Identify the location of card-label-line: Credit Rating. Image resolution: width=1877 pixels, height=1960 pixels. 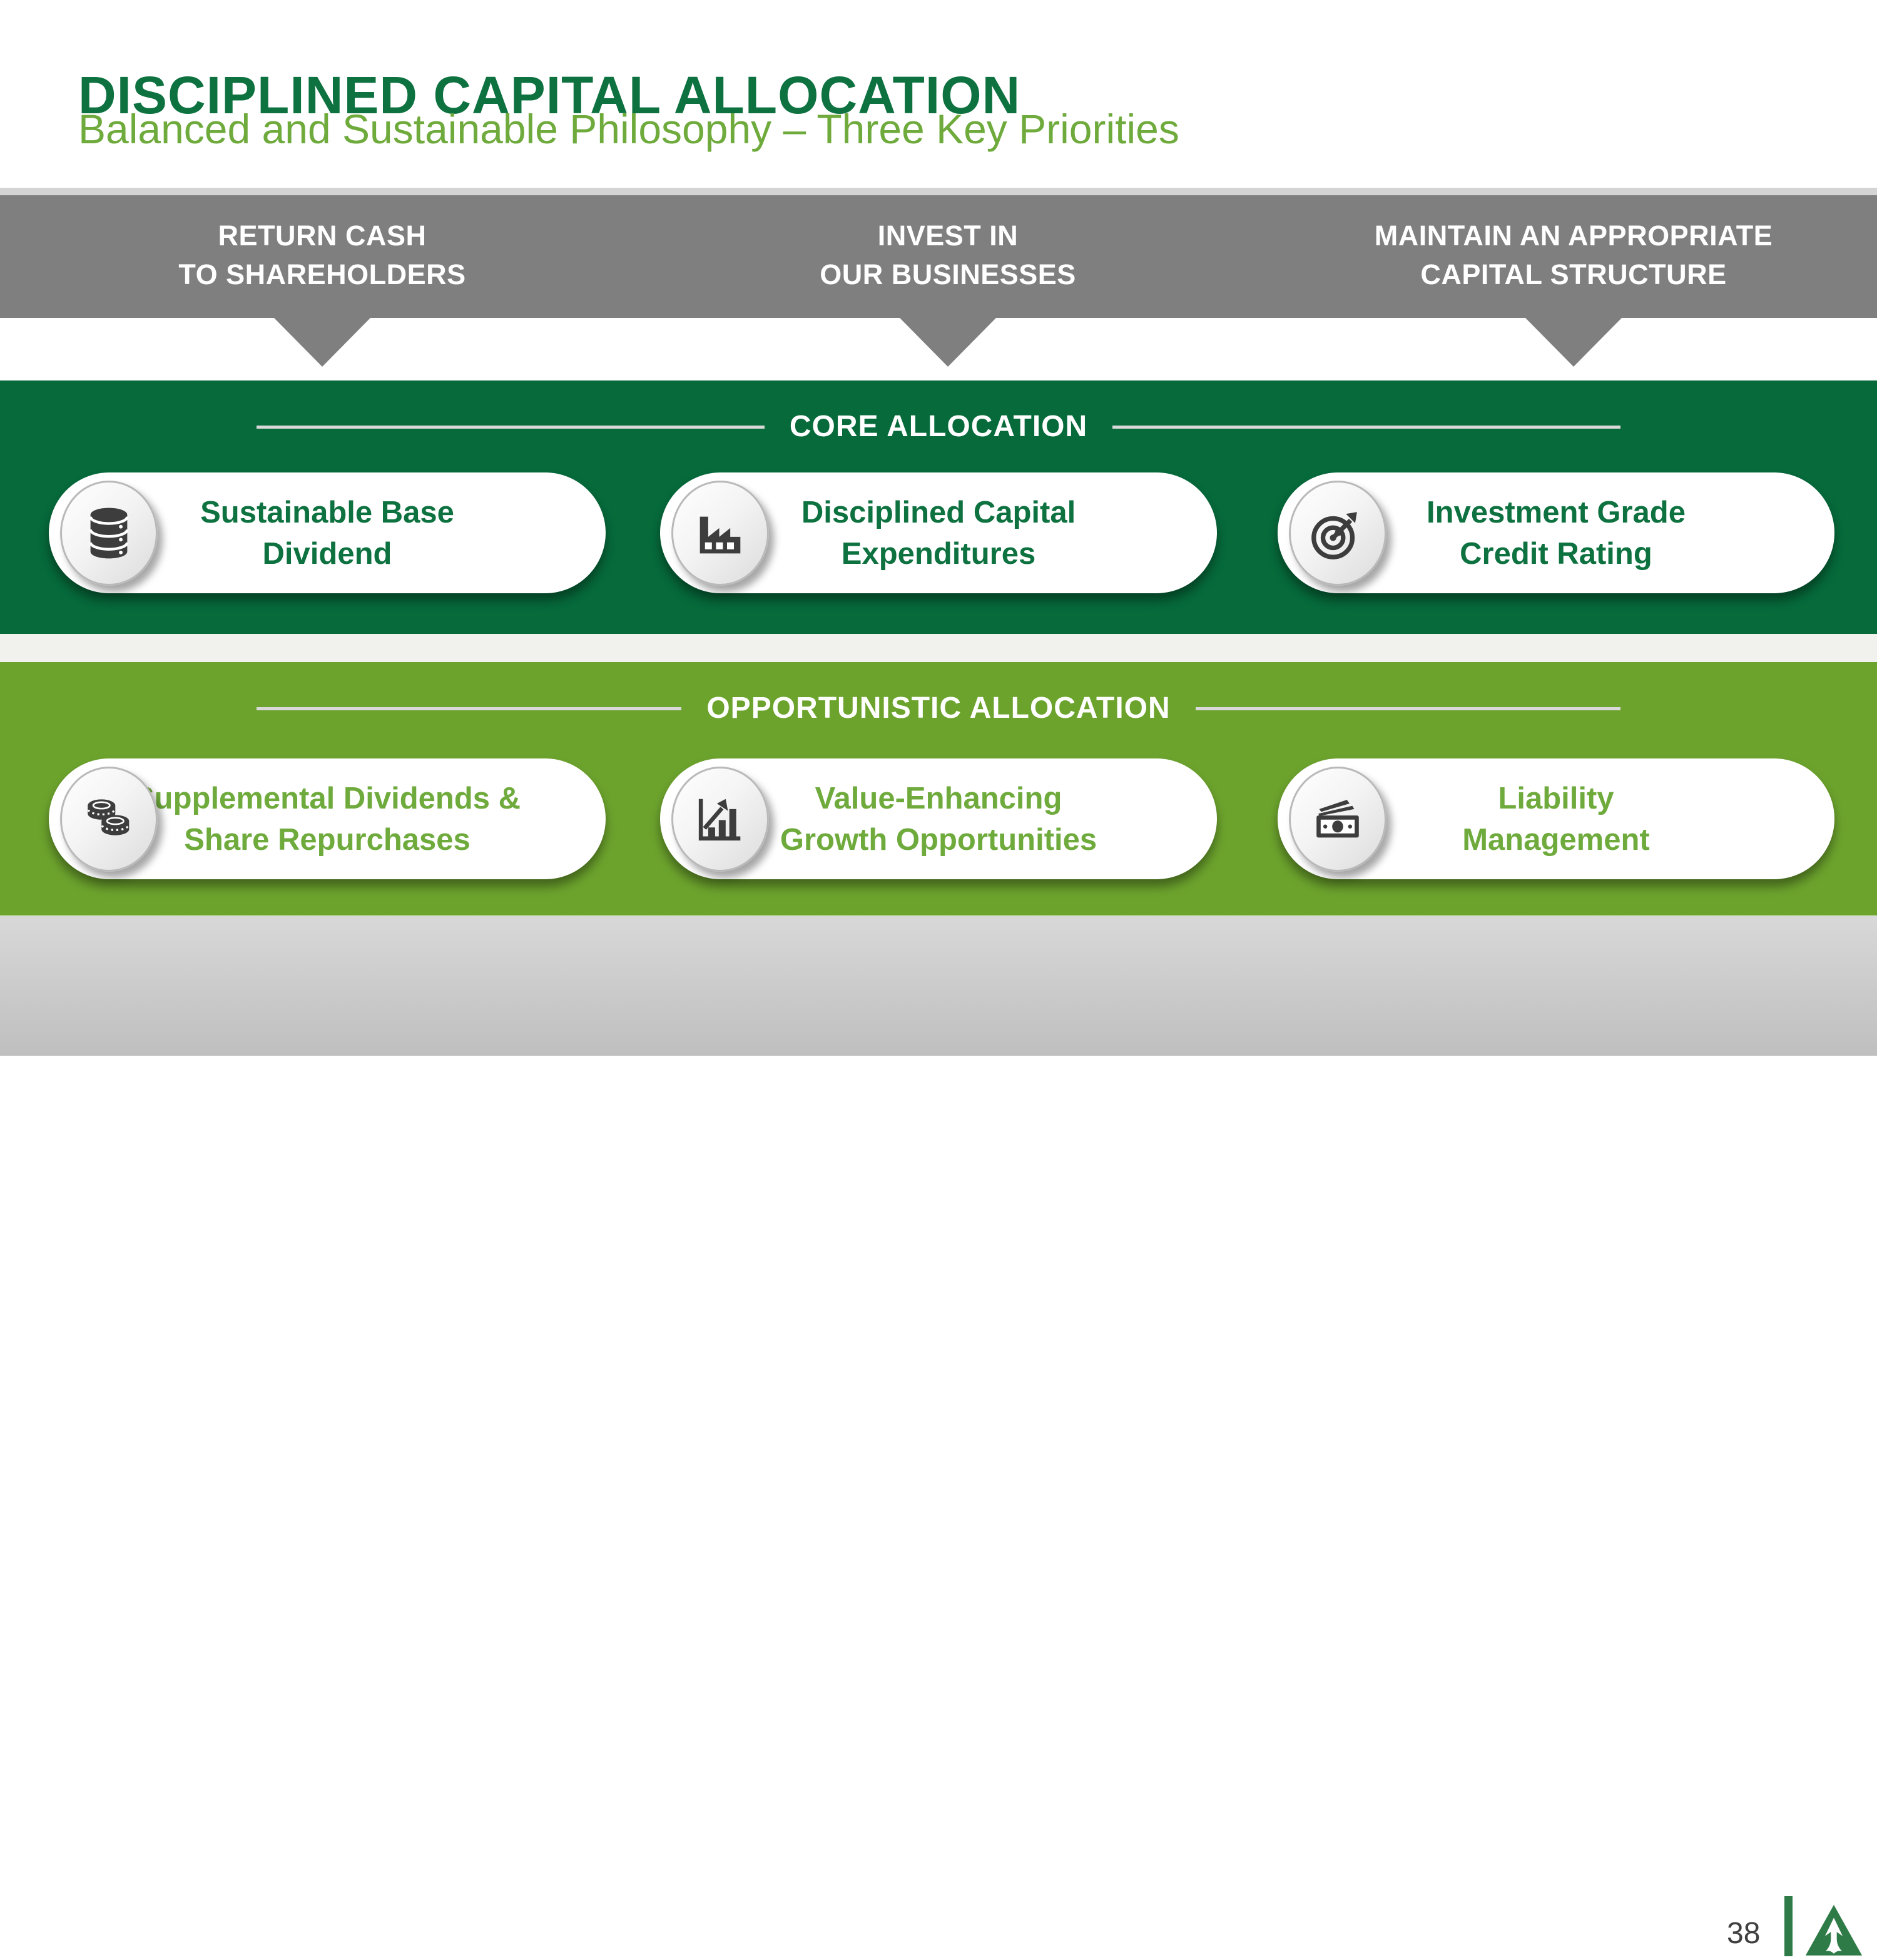
(1556, 553).